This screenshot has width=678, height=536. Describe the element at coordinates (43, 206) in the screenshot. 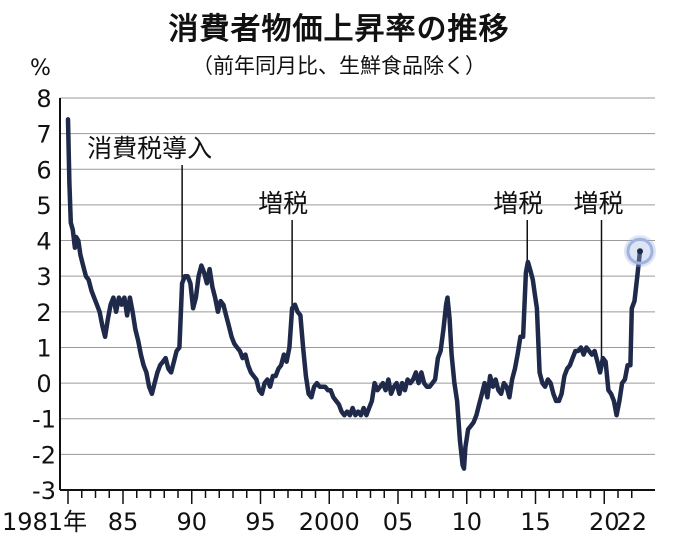

I see `y-tick-label: 5` at that location.